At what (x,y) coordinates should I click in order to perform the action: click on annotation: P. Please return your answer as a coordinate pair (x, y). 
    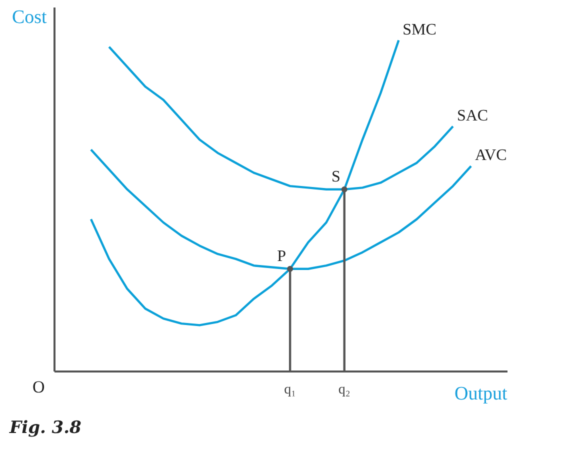
    Looking at the image, I should click on (281, 256).